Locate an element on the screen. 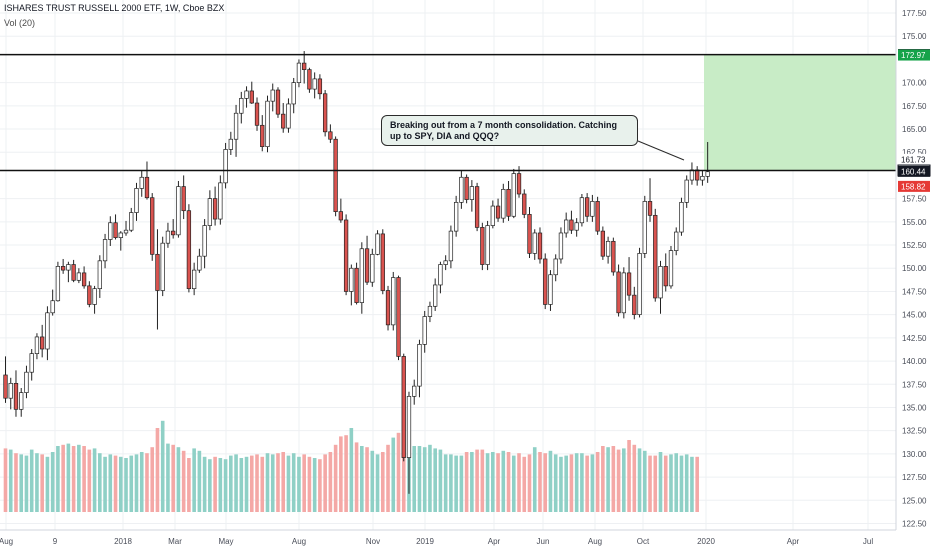 The image size is (932, 550). time-axis-background is located at coordinates (466, 540).